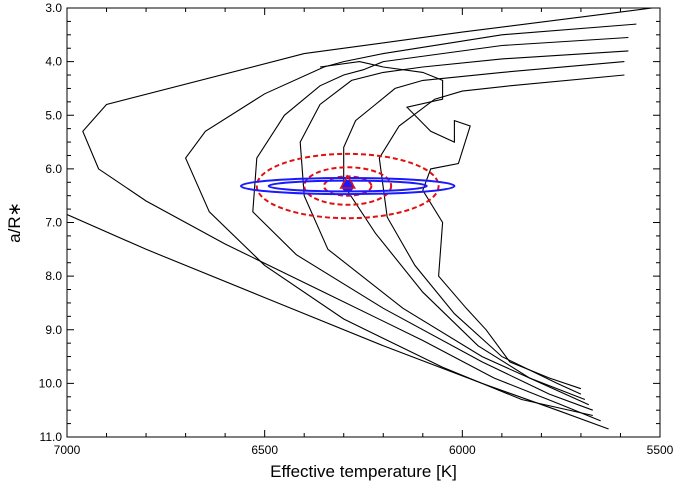 The width and height of the screenshot is (677, 486). Describe the element at coordinates (53, 223) in the screenshot. I see `y-tick-label: 7.0` at that location.